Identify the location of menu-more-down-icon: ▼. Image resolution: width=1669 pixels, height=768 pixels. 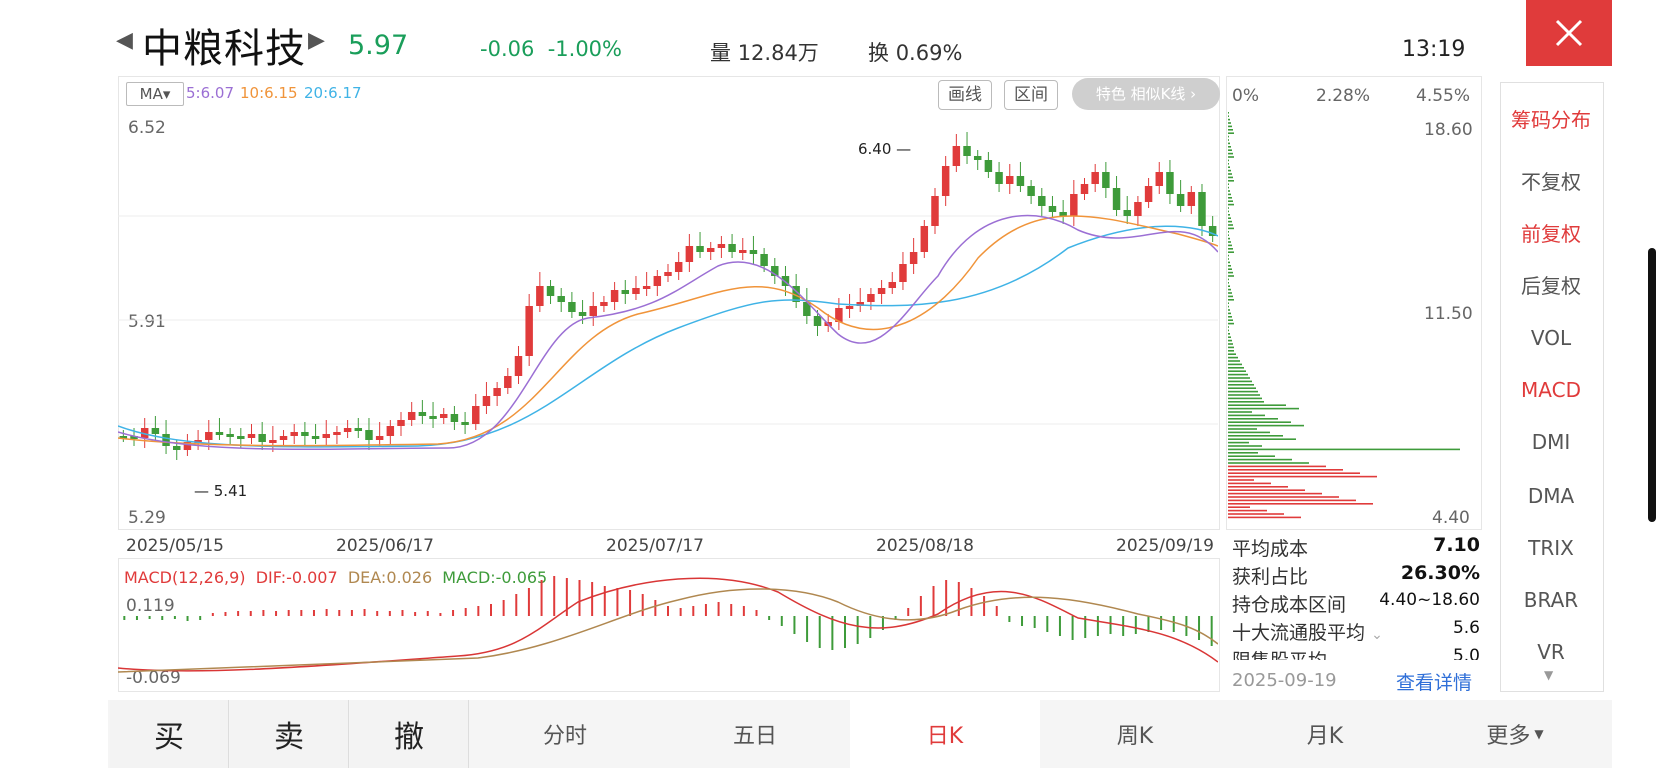
(1549, 675).